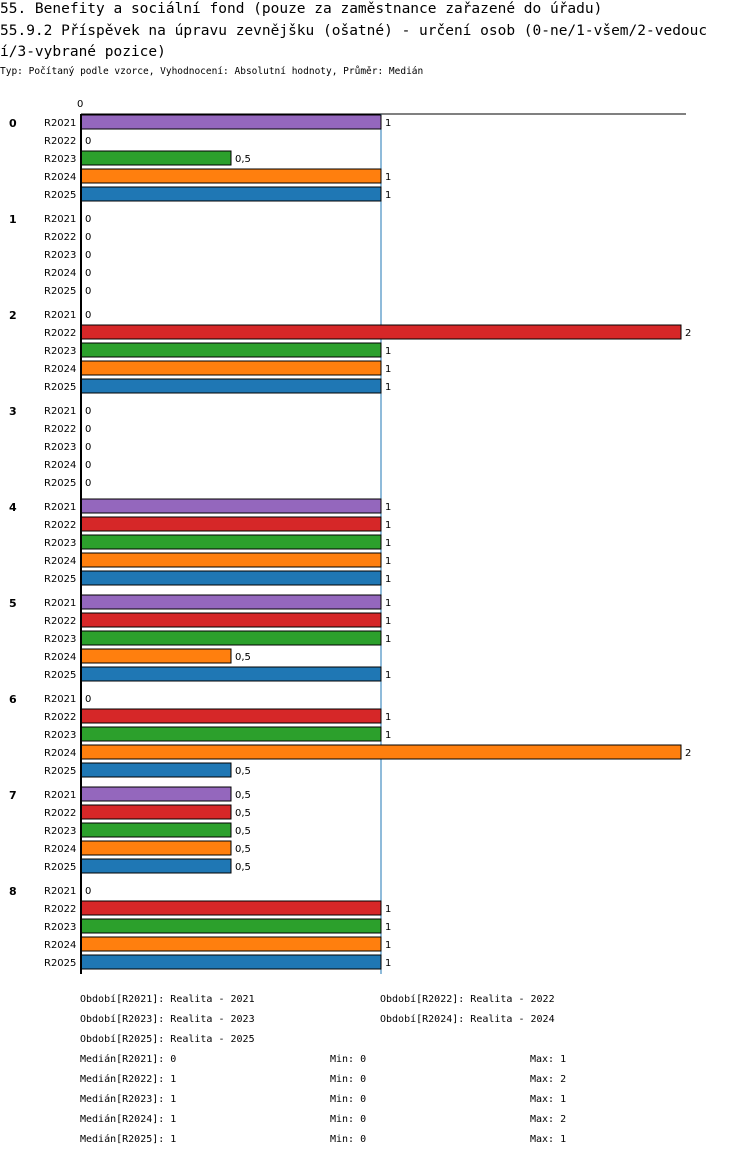 This screenshot has height=1158, width=750. What do you see at coordinates (60, 291) in the screenshot?
I see `row-label-1-r2025: R2025` at bounding box center [60, 291].